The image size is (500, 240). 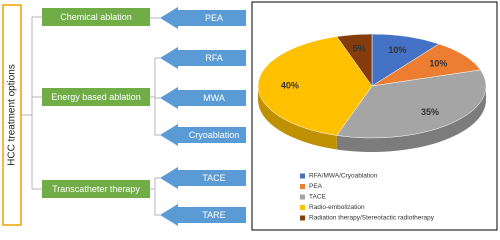 I want to click on value-label: 35%, so click(x=430, y=112).